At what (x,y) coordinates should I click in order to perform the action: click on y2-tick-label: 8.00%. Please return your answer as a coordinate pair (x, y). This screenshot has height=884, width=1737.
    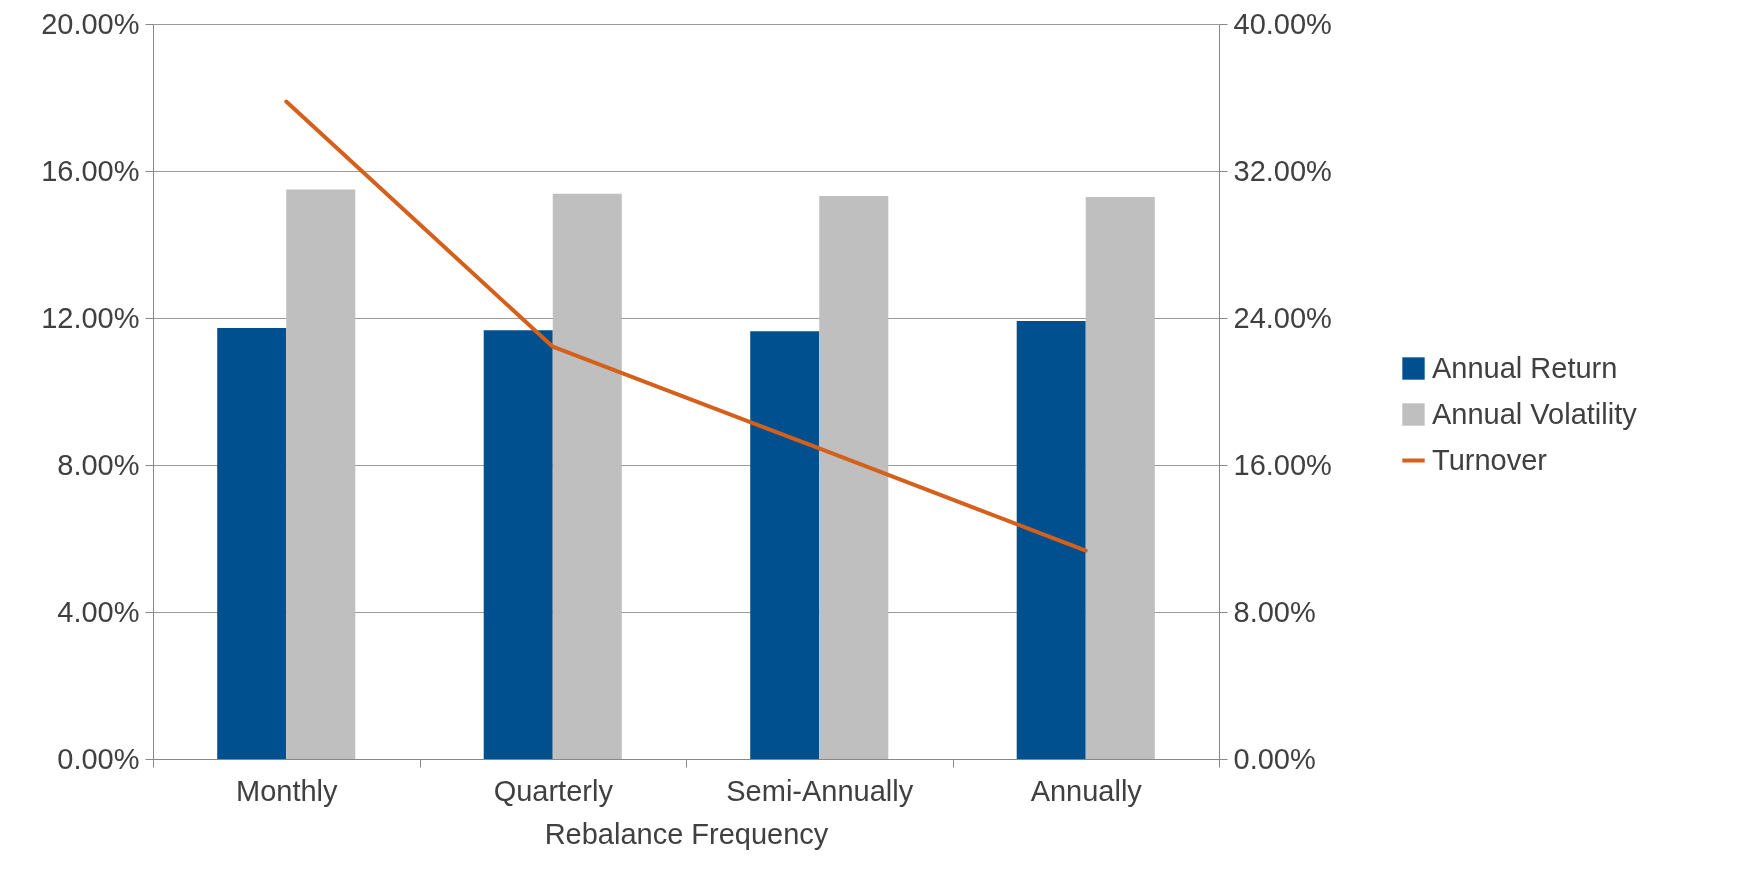
    Looking at the image, I should click on (1274, 611).